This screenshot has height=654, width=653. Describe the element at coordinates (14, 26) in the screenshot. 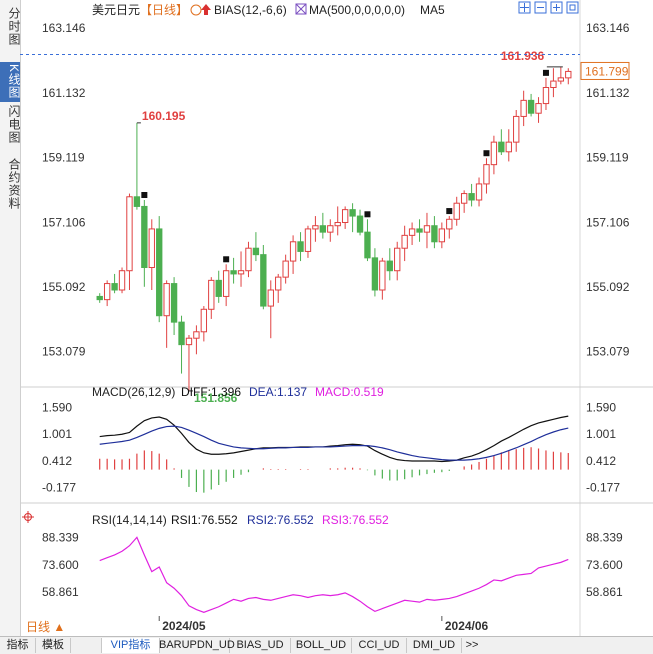

I see `tab-timeshare: 分时图` at that location.